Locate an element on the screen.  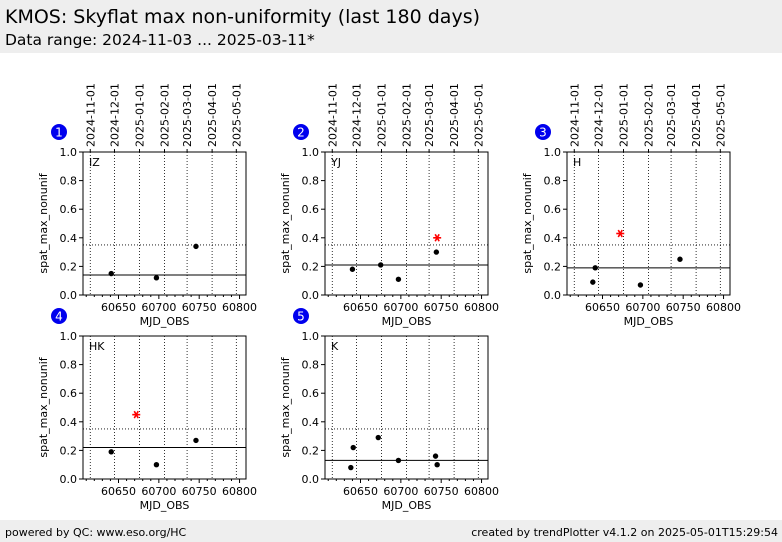
panel-badge is located at coordinates (301, 132).